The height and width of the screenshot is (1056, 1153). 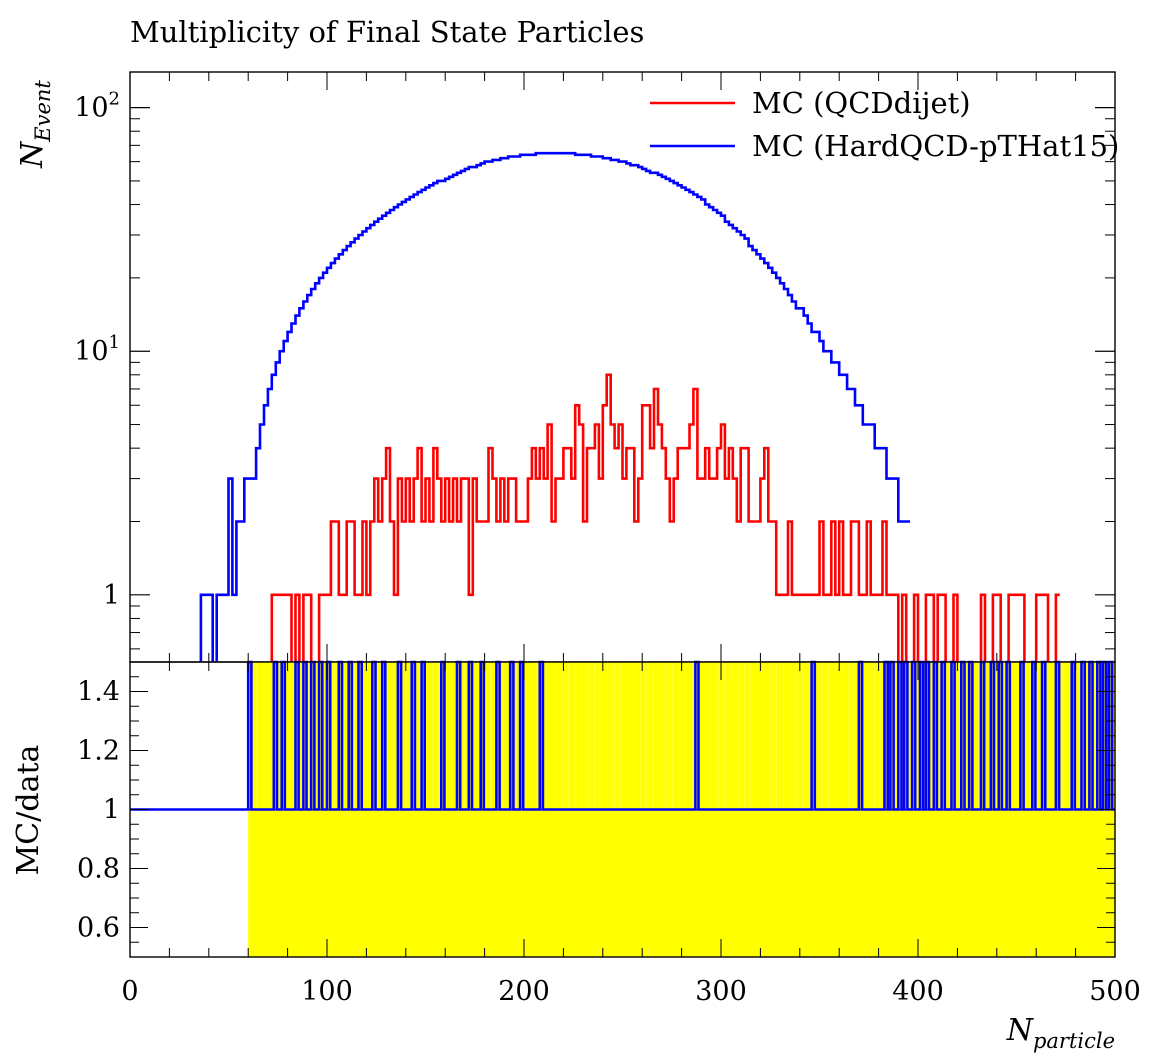 I want to click on ratio-y-tick-label: 1, so click(x=111, y=810).